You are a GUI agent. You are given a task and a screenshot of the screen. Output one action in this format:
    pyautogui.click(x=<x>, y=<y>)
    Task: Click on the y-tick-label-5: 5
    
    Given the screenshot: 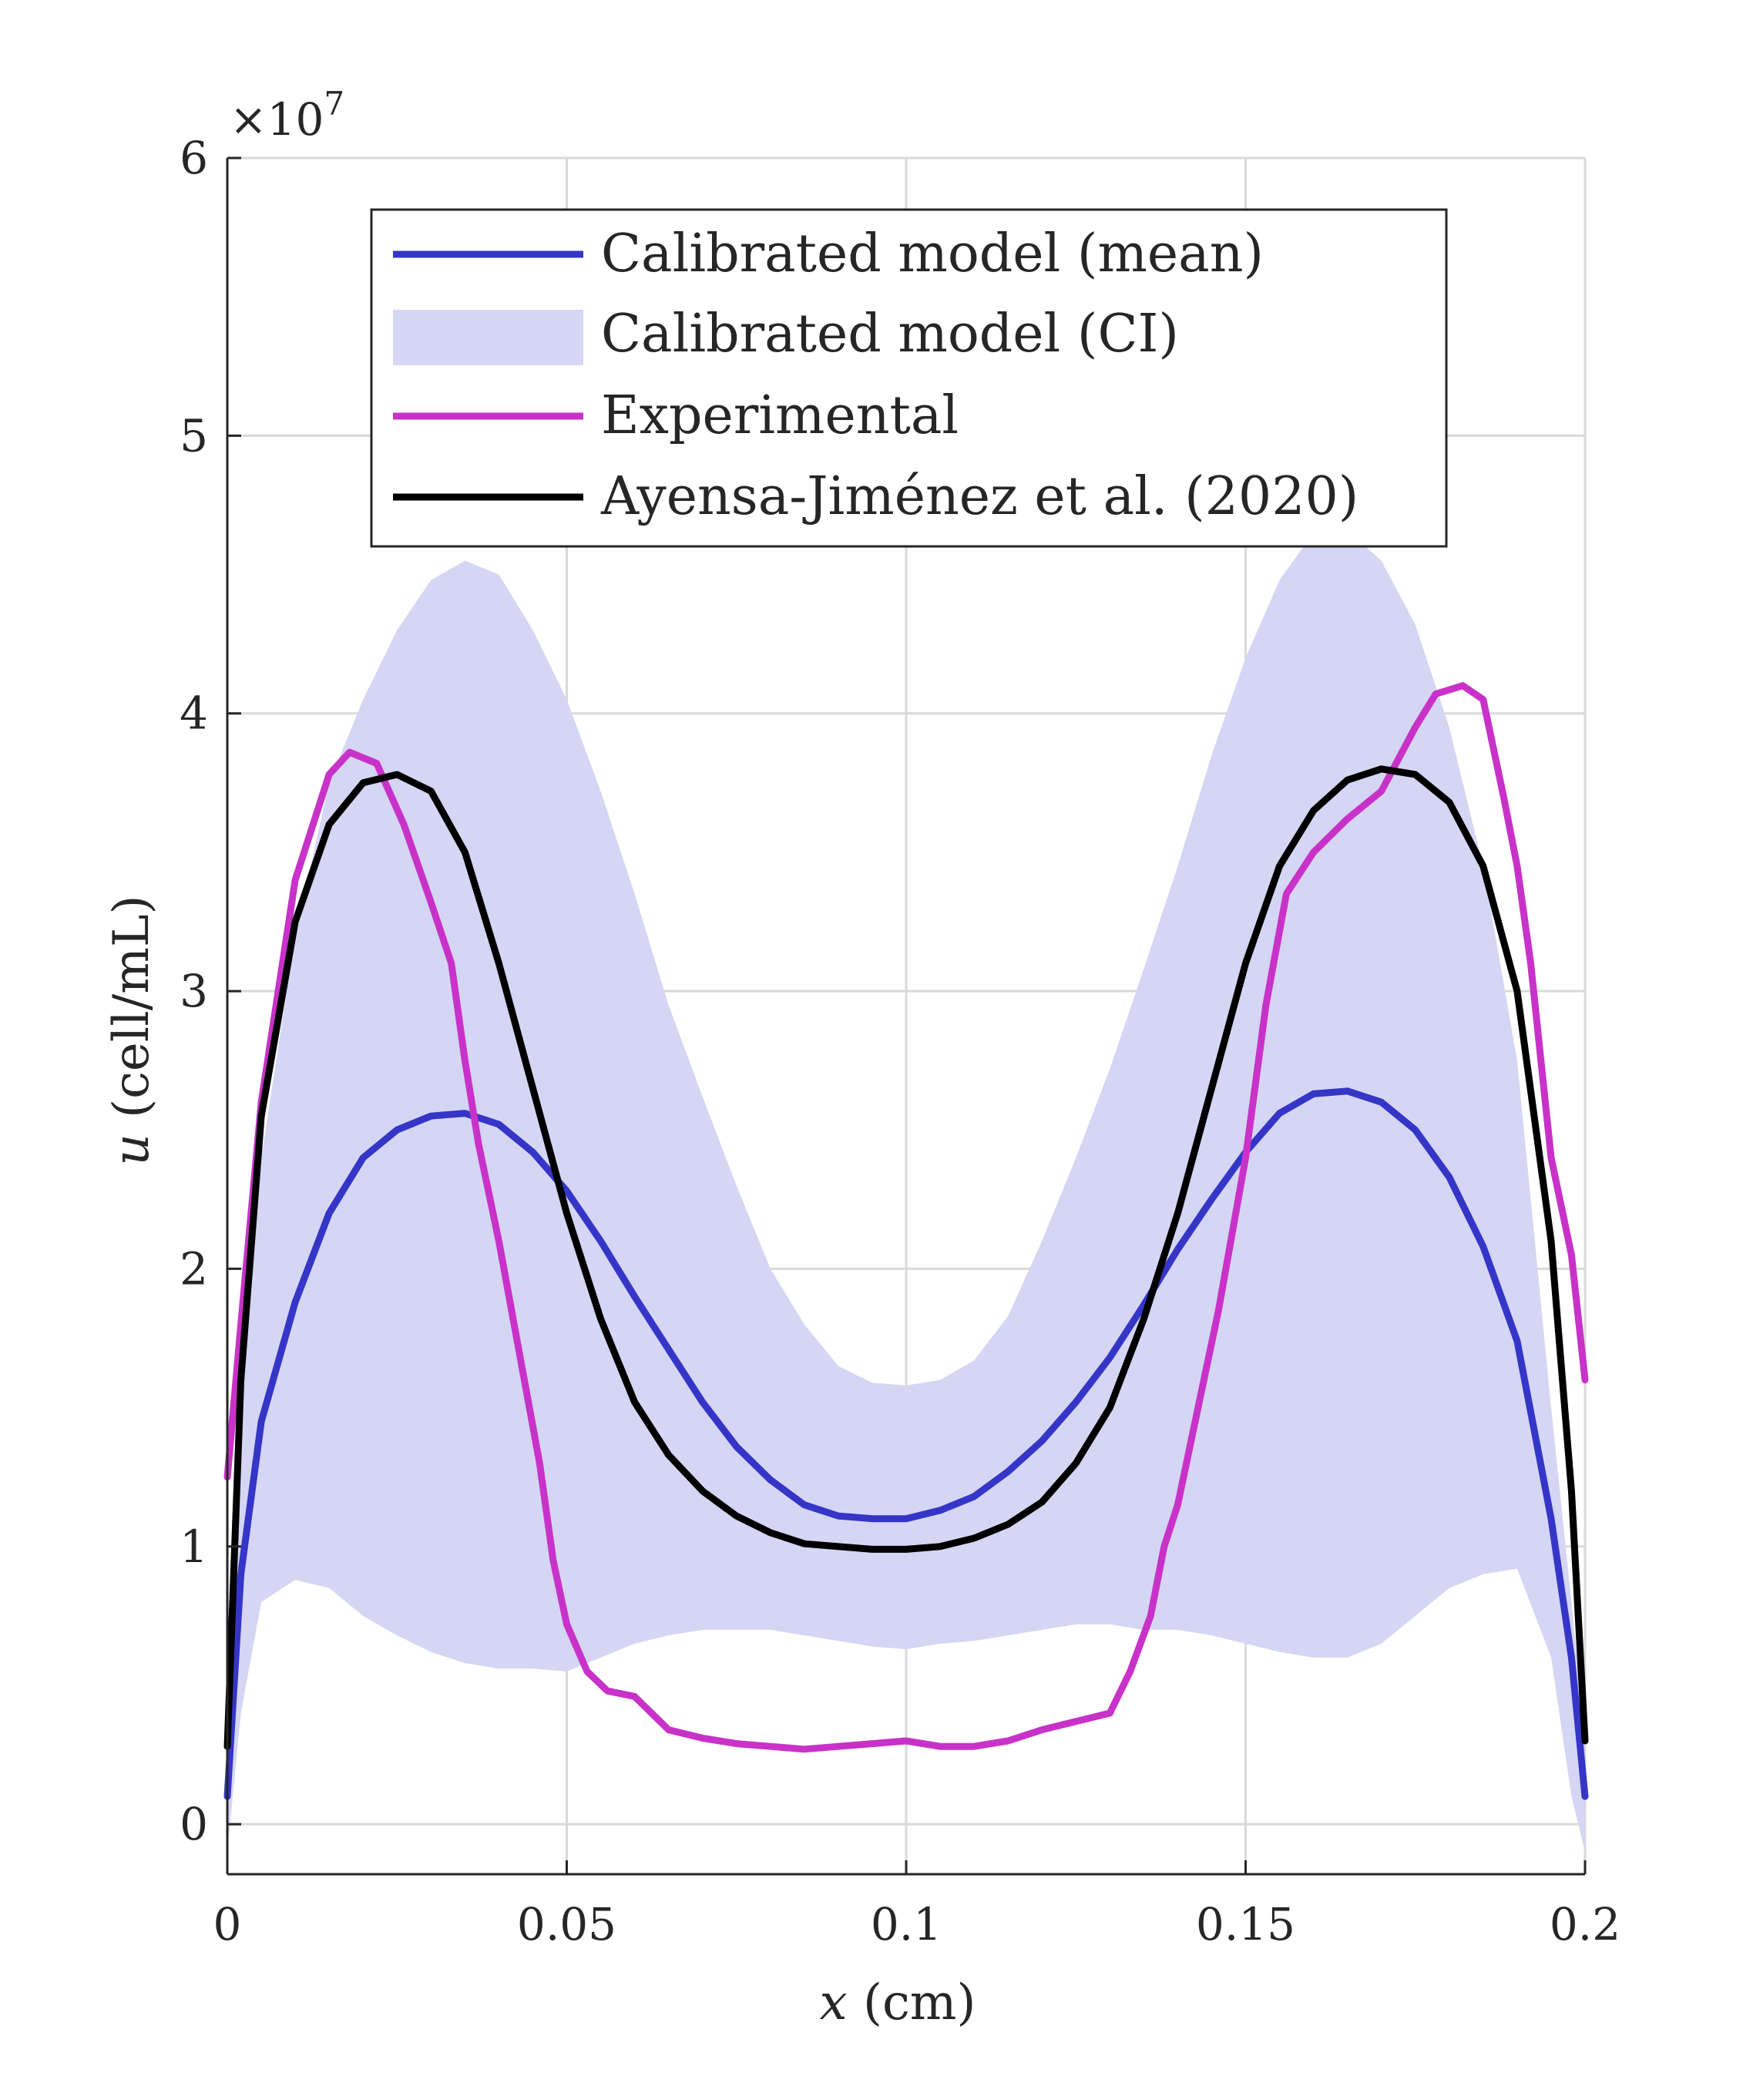 What is the action you would take?
    pyautogui.click(x=194, y=436)
    